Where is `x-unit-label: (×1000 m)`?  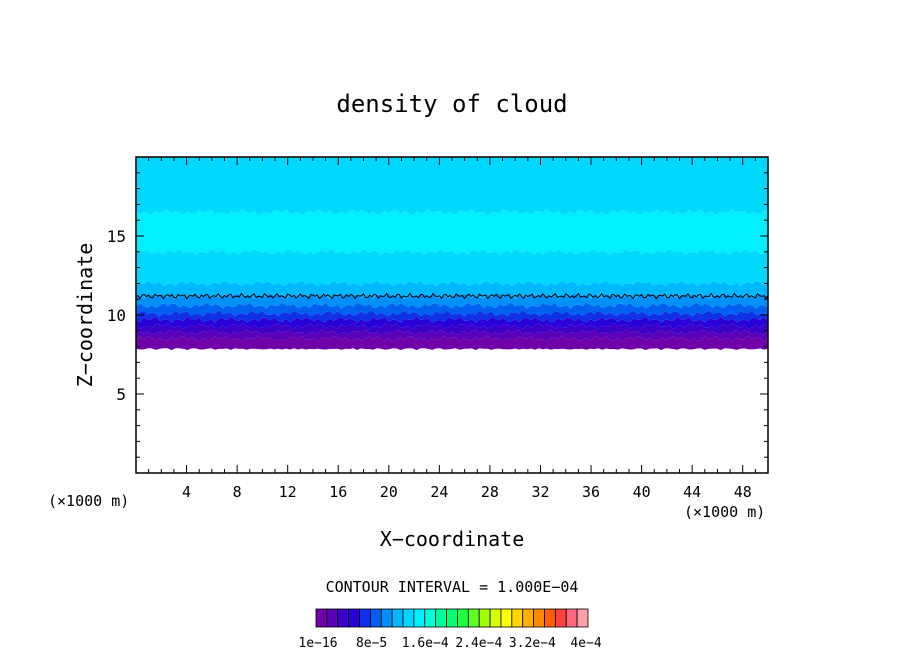 x-unit-label: (×1000 m) is located at coordinates (724, 512).